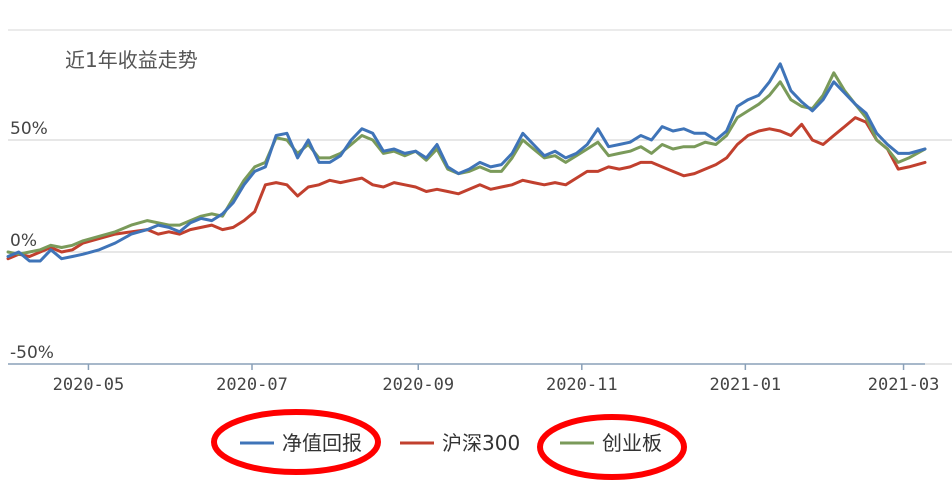 Image resolution: width=952 pixels, height=502 pixels. I want to click on y-axis-ticks: 50% 0% -50%, so click(32, 241).